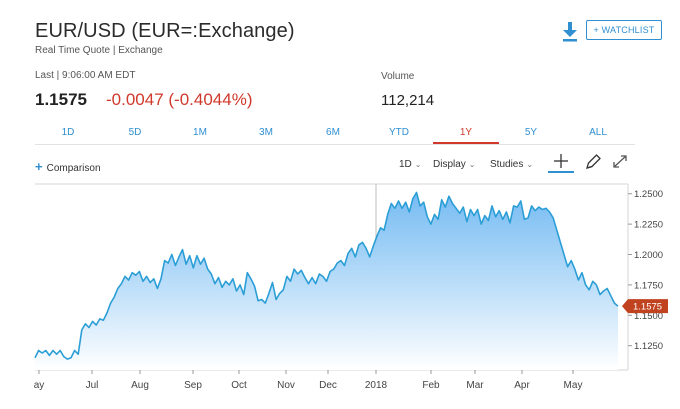 The height and width of the screenshot is (409, 680). I want to click on x-tick-label: Dec, so click(328, 385).